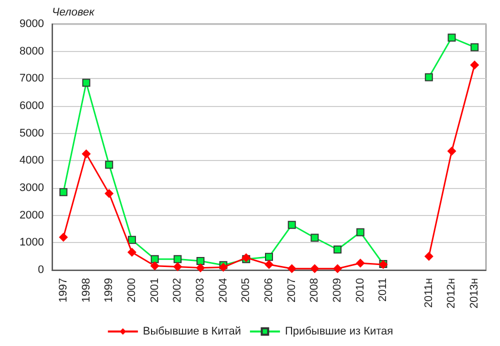  What do you see at coordinates (132, 290) in the screenshot?
I see `x-tick-label: 2000` at bounding box center [132, 290].